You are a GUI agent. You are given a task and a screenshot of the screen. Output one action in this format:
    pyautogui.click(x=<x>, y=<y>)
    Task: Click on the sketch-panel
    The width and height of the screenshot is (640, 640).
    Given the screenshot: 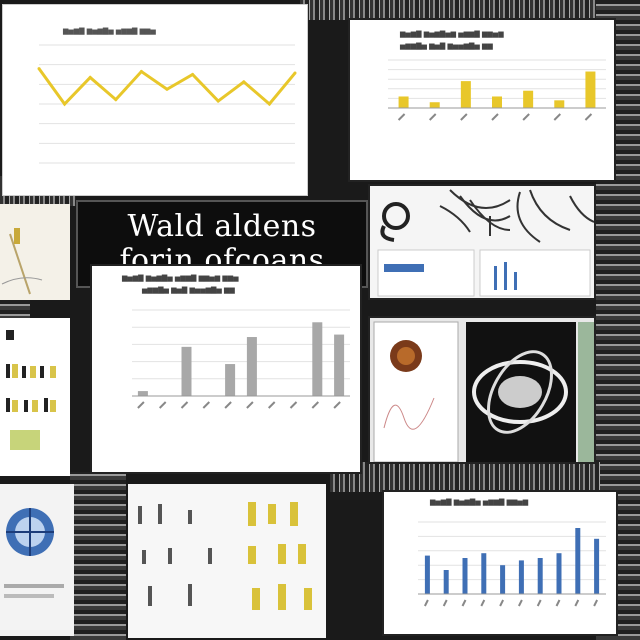 What is the action you would take?
    pyautogui.click(x=35, y=252)
    